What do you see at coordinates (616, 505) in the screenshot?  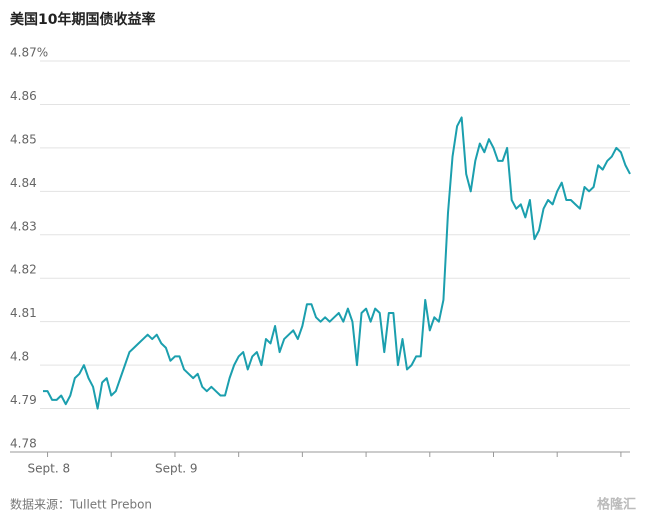 I see `watermark: 格隆汇` at bounding box center [616, 505].